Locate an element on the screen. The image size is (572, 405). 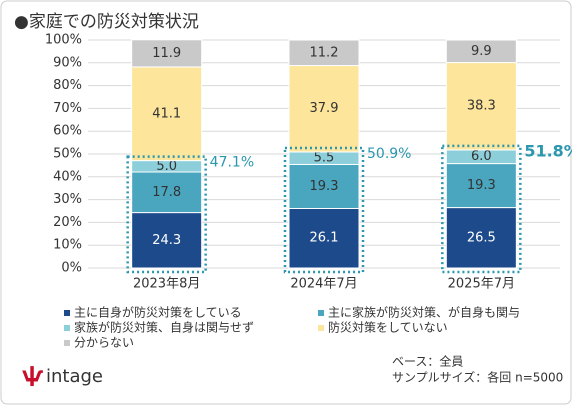
annotation: 50.9% is located at coordinates (389, 154).